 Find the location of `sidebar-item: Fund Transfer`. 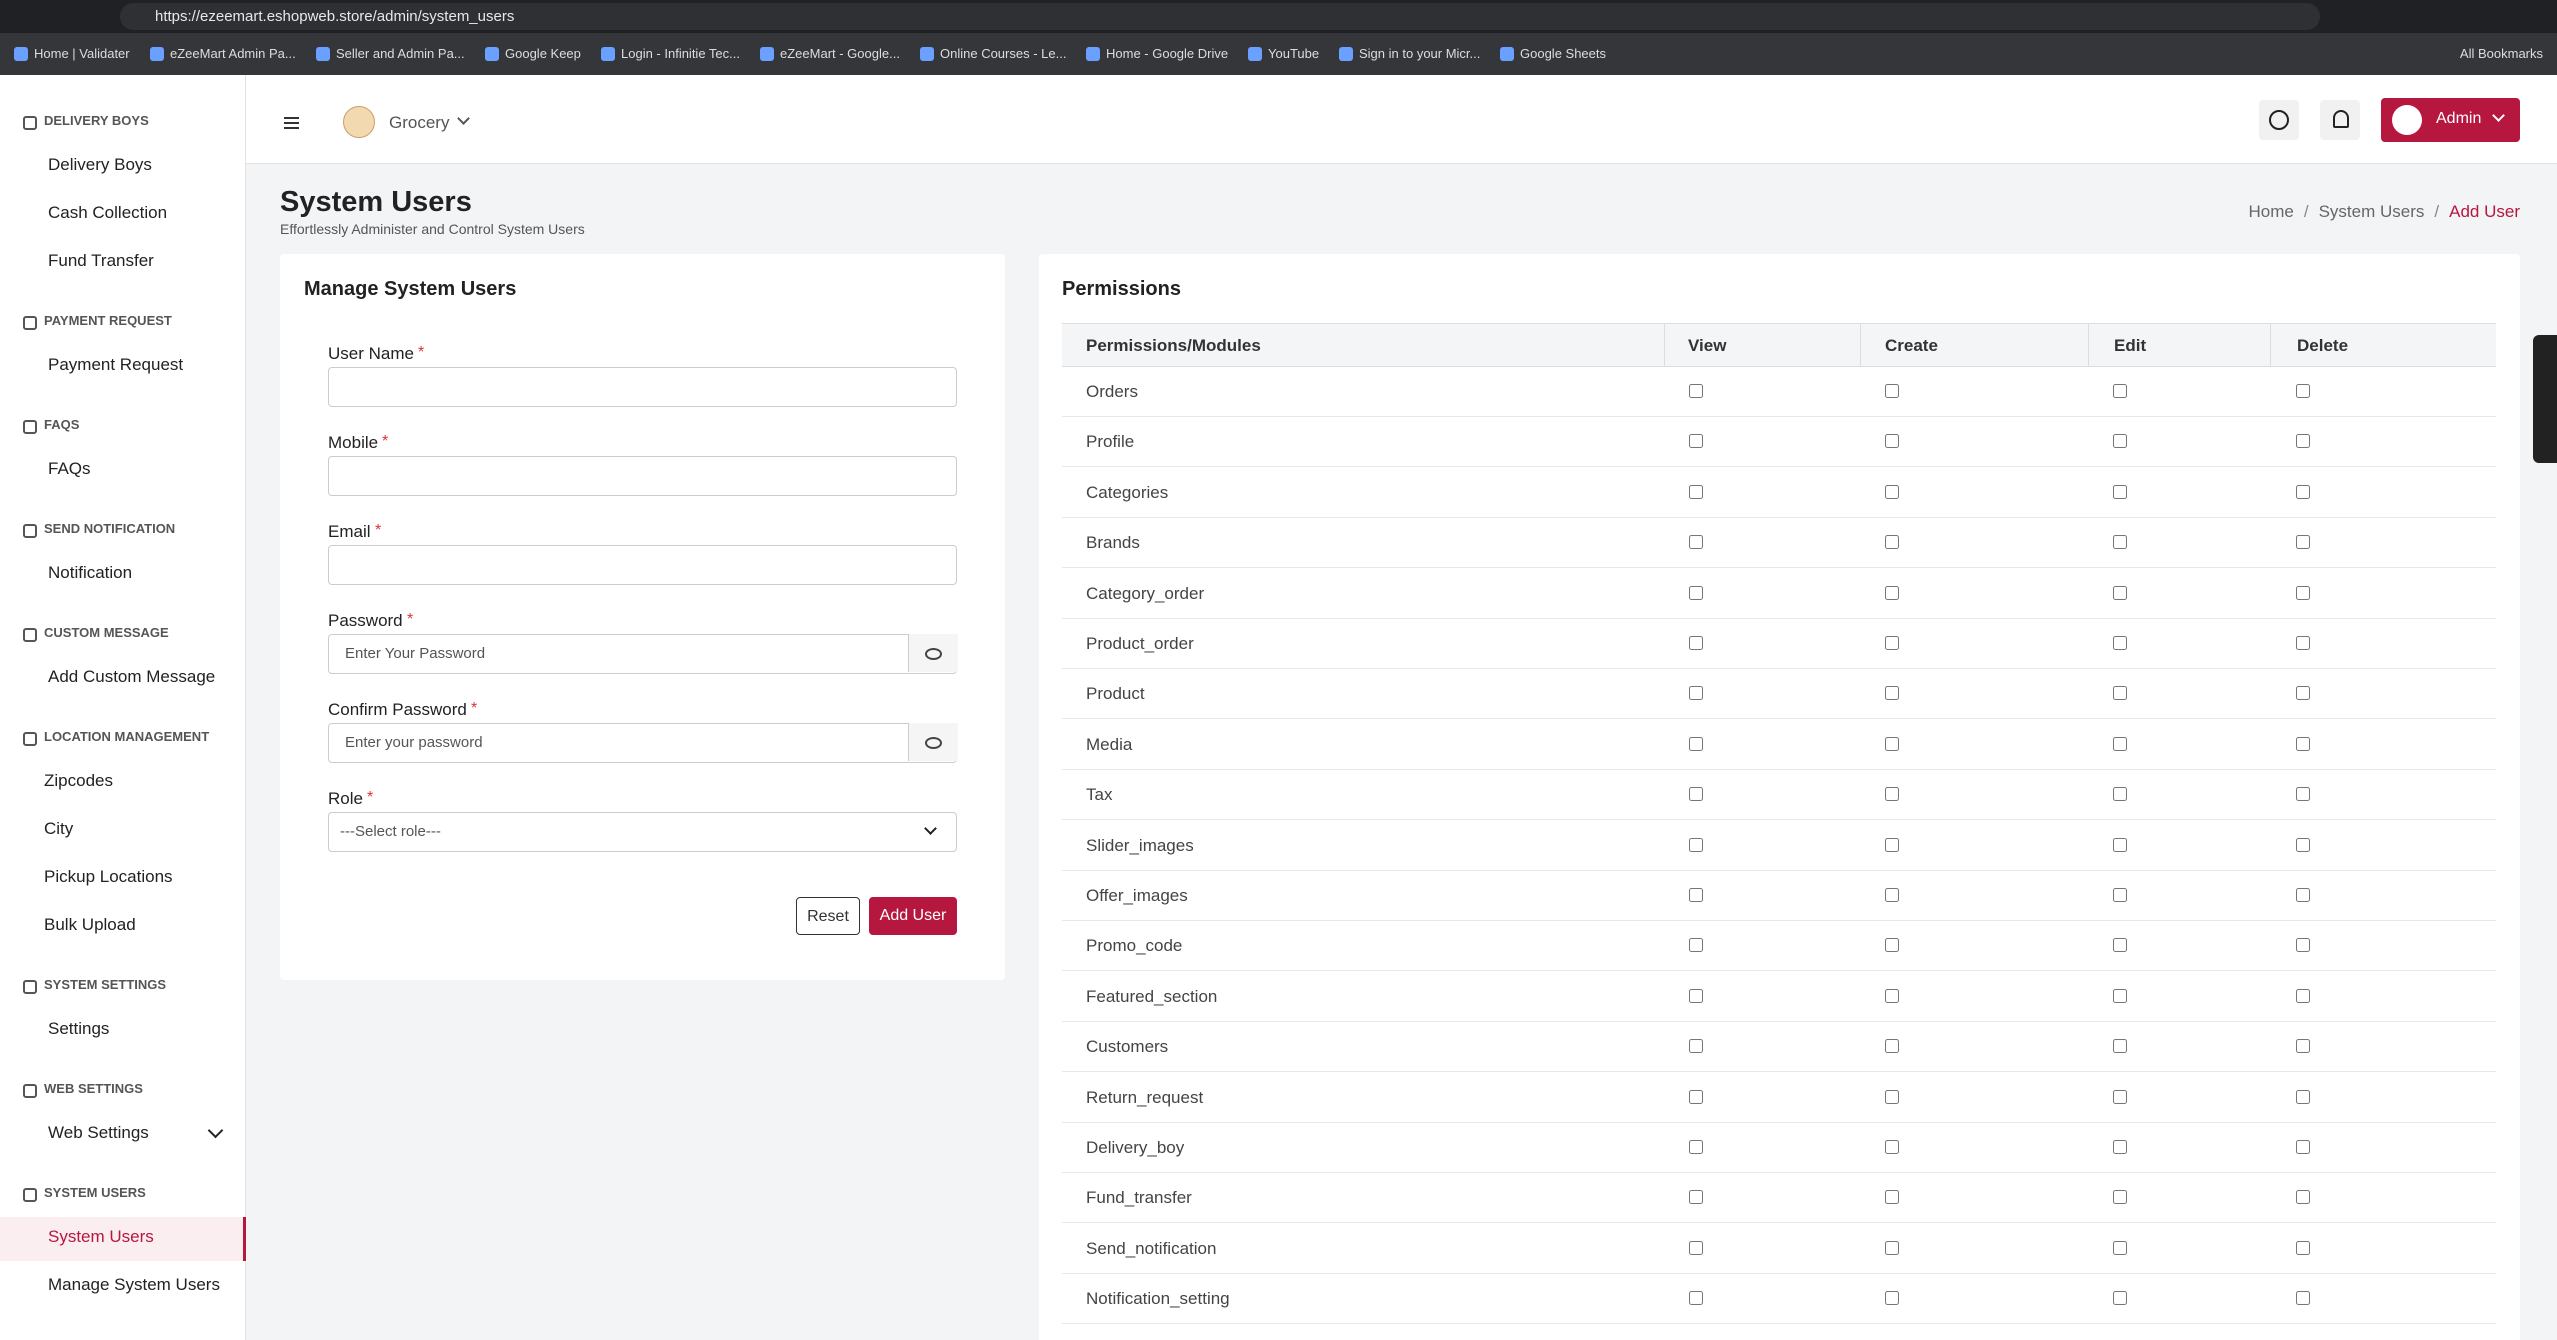

sidebar-item: Fund Transfer is located at coordinates (101, 260).